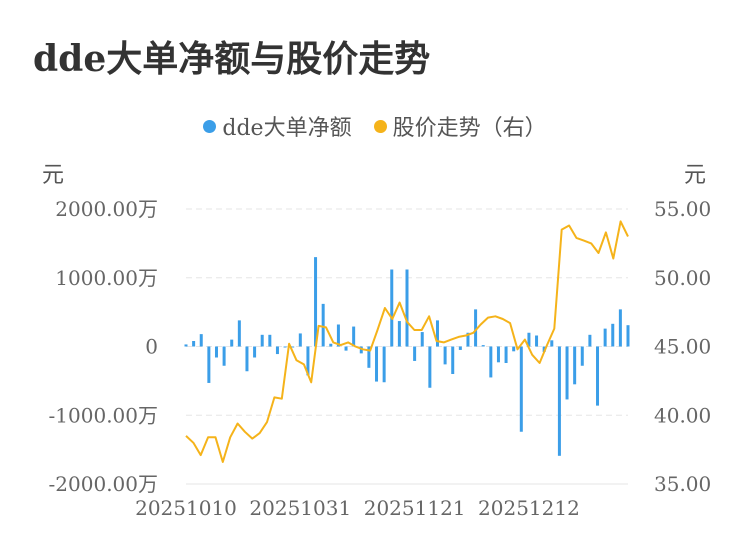 The width and height of the screenshot is (750, 558). I want to click on y-right-tick-label: 55.00, so click(682, 209).